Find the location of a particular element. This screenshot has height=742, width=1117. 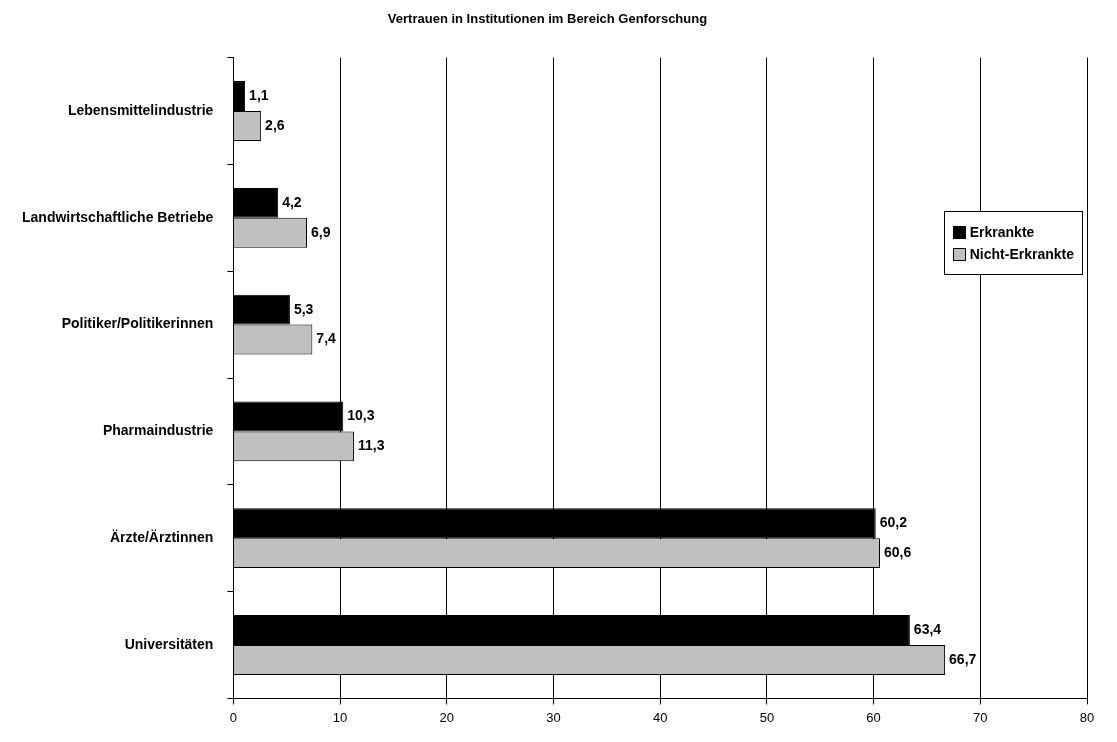

y-tick-label: Pharmaindustrie is located at coordinates (158, 430).